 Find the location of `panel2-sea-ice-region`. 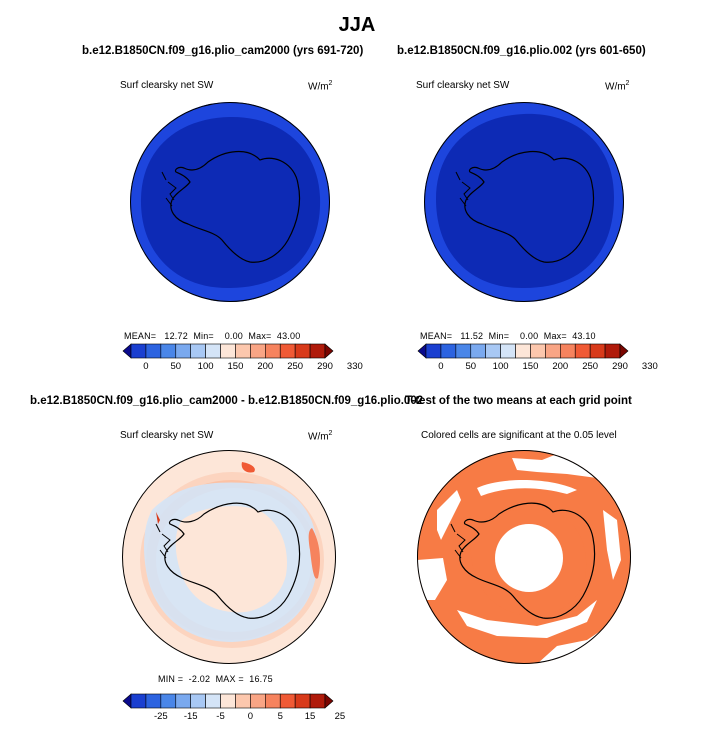

panel2-sea-ice-region is located at coordinates (525, 201).